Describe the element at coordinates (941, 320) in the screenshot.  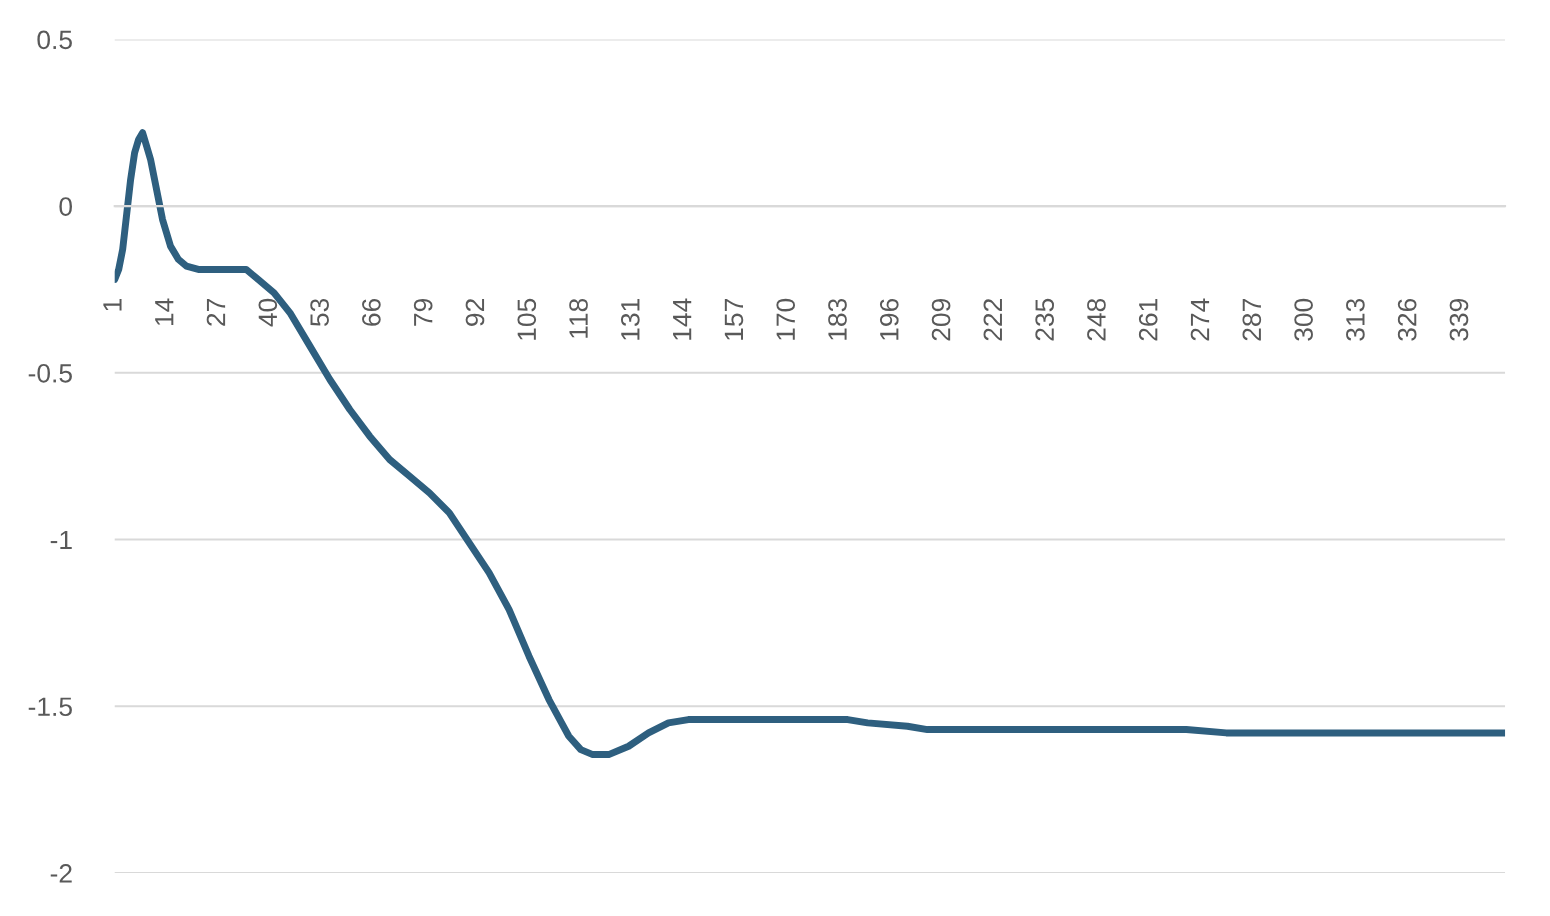
I see `x-tick-label: 209` at that location.